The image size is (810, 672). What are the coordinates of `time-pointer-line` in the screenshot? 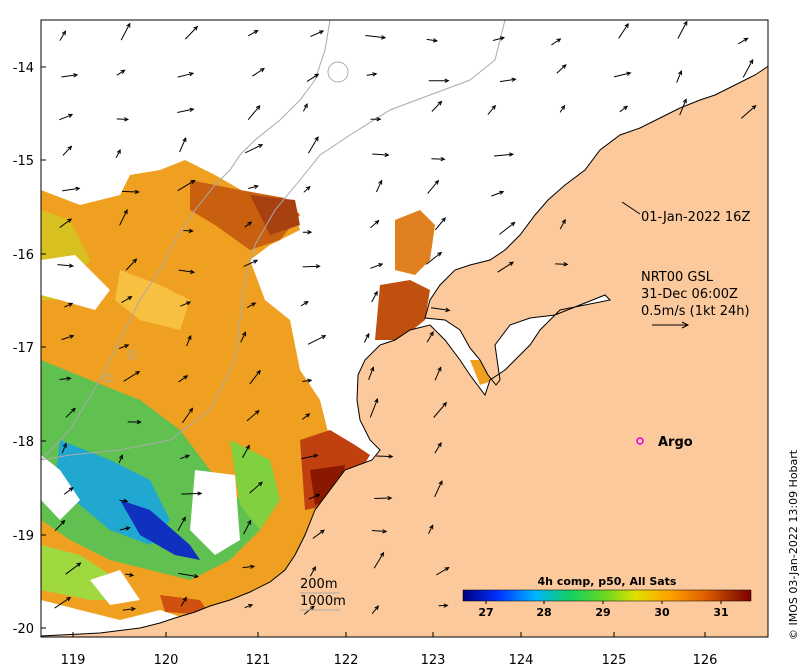 It's located at (631, 208).